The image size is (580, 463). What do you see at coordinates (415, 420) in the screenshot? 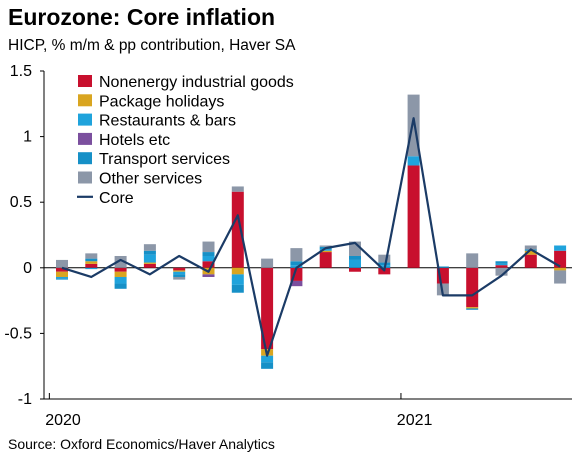
I see `x-tick-label: 2021` at bounding box center [415, 420].